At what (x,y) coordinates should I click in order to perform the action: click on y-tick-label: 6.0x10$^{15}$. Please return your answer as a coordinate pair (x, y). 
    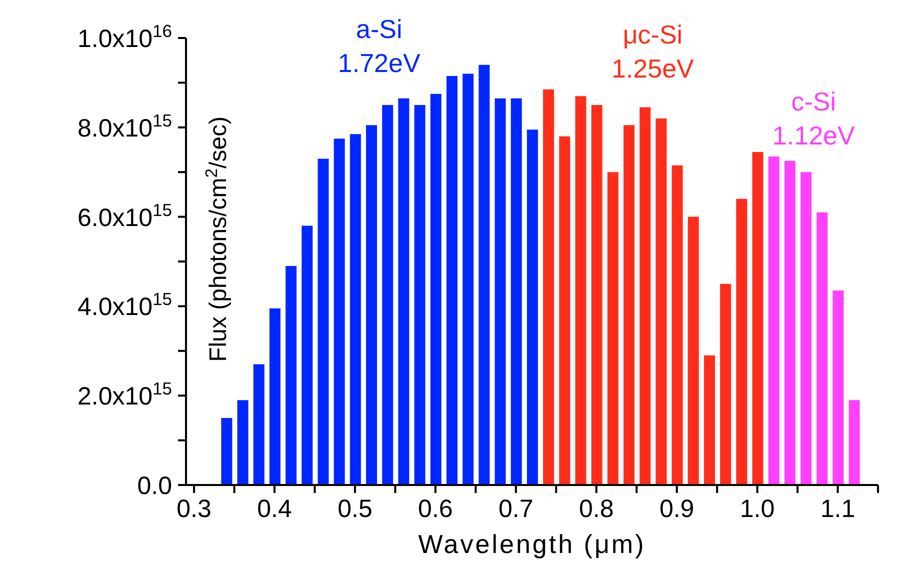
    Looking at the image, I should click on (124, 216).